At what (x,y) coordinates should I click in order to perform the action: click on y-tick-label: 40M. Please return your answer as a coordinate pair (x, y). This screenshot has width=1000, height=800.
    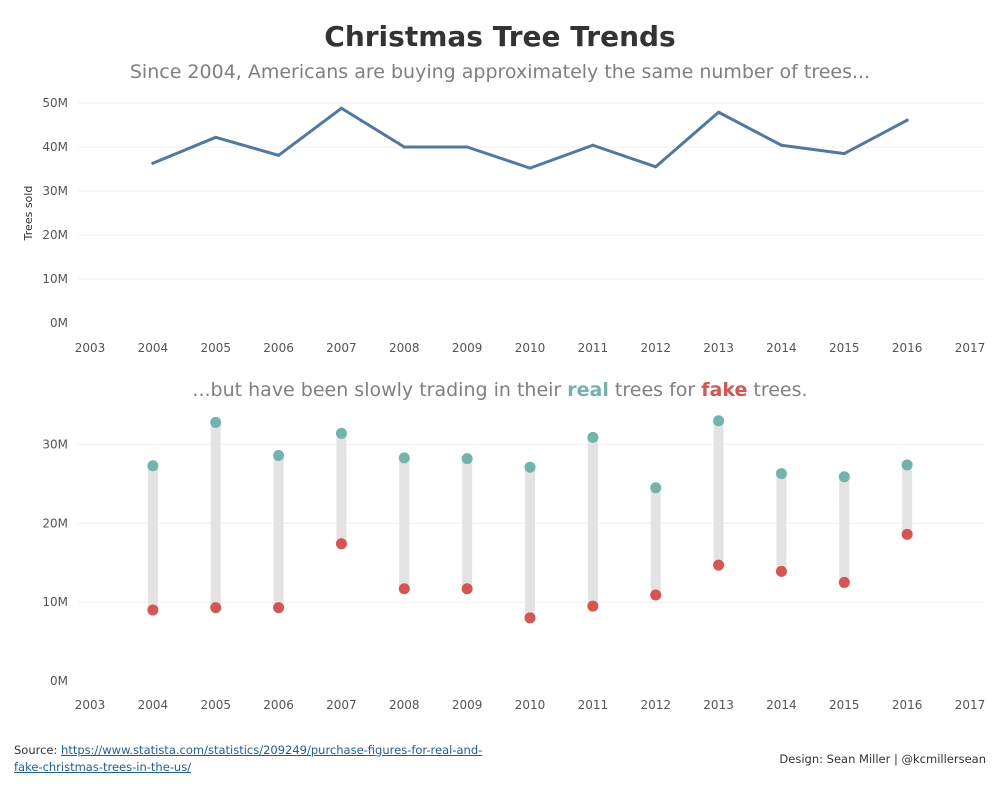
    Looking at the image, I should click on (55, 147).